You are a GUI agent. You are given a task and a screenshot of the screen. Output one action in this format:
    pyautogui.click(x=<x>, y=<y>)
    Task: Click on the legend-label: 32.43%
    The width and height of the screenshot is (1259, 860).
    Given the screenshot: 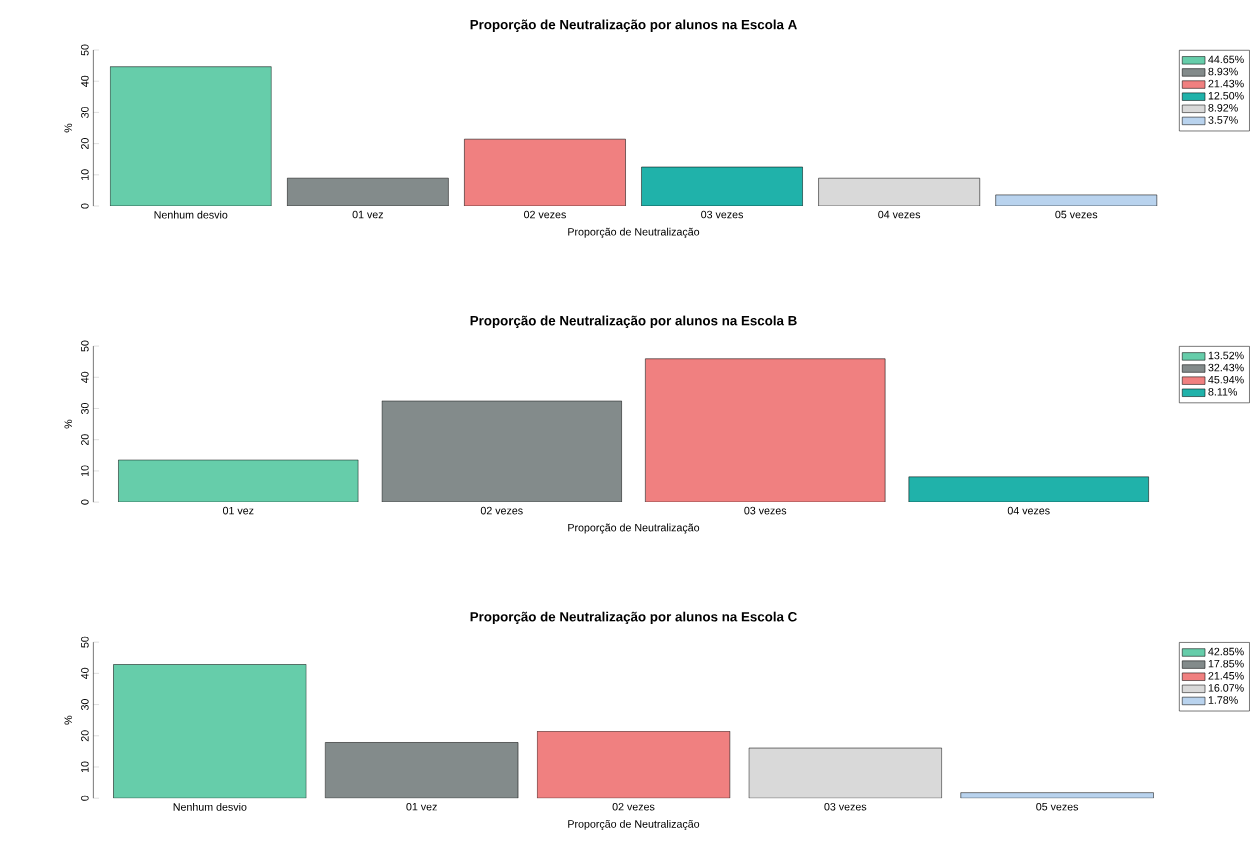 What is the action you would take?
    pyautogui.click(x=1226, y=367)
    